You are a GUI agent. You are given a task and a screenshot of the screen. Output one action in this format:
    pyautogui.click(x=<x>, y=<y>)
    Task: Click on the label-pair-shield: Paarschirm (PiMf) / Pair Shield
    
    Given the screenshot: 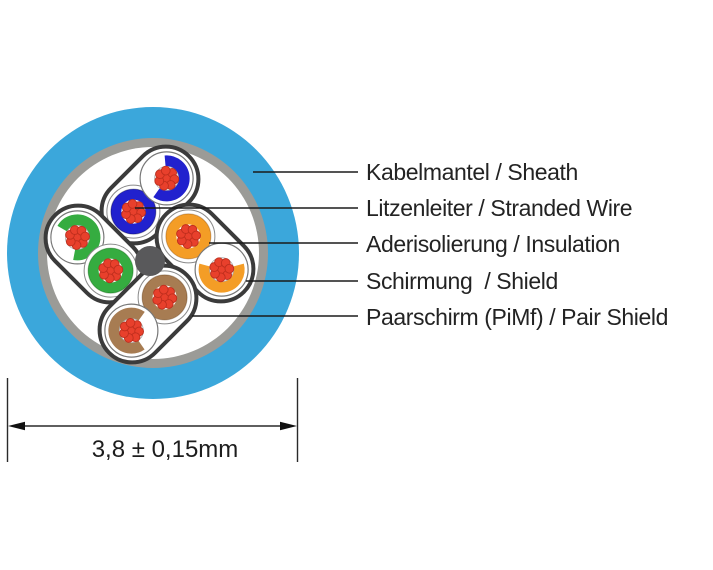 What is the action you would take?
    pyautogui.click(x=517, y=317)
    